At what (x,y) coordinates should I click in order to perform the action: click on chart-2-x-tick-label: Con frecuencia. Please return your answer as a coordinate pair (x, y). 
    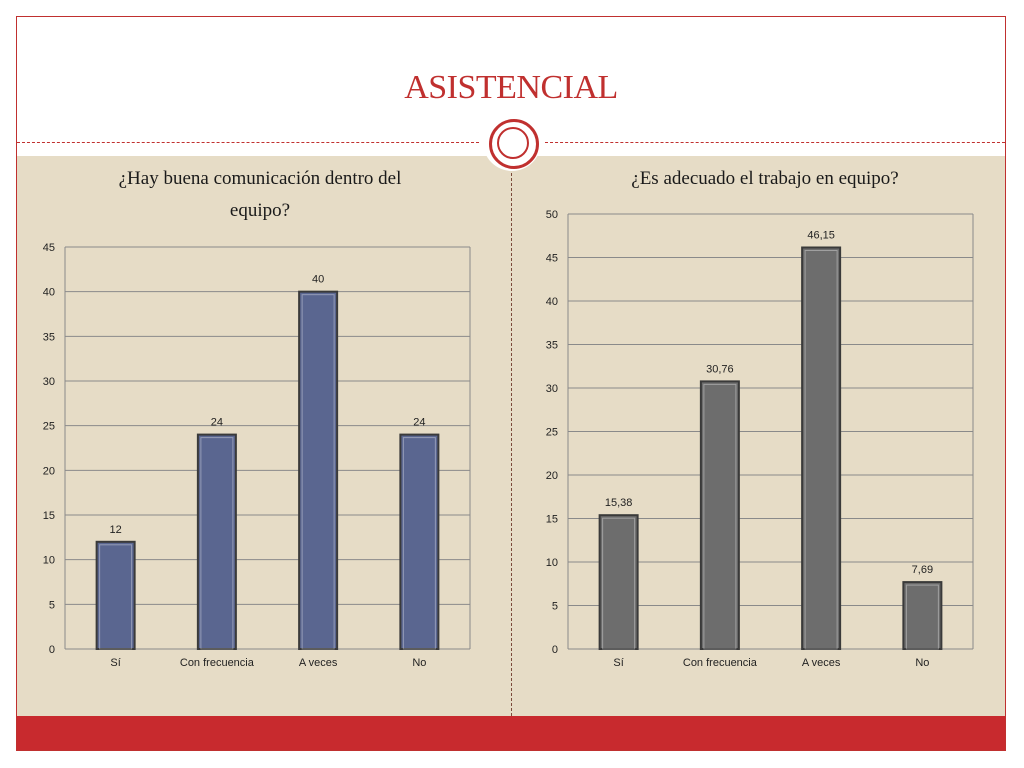
    Looking at the image, I should click on (720, 663).